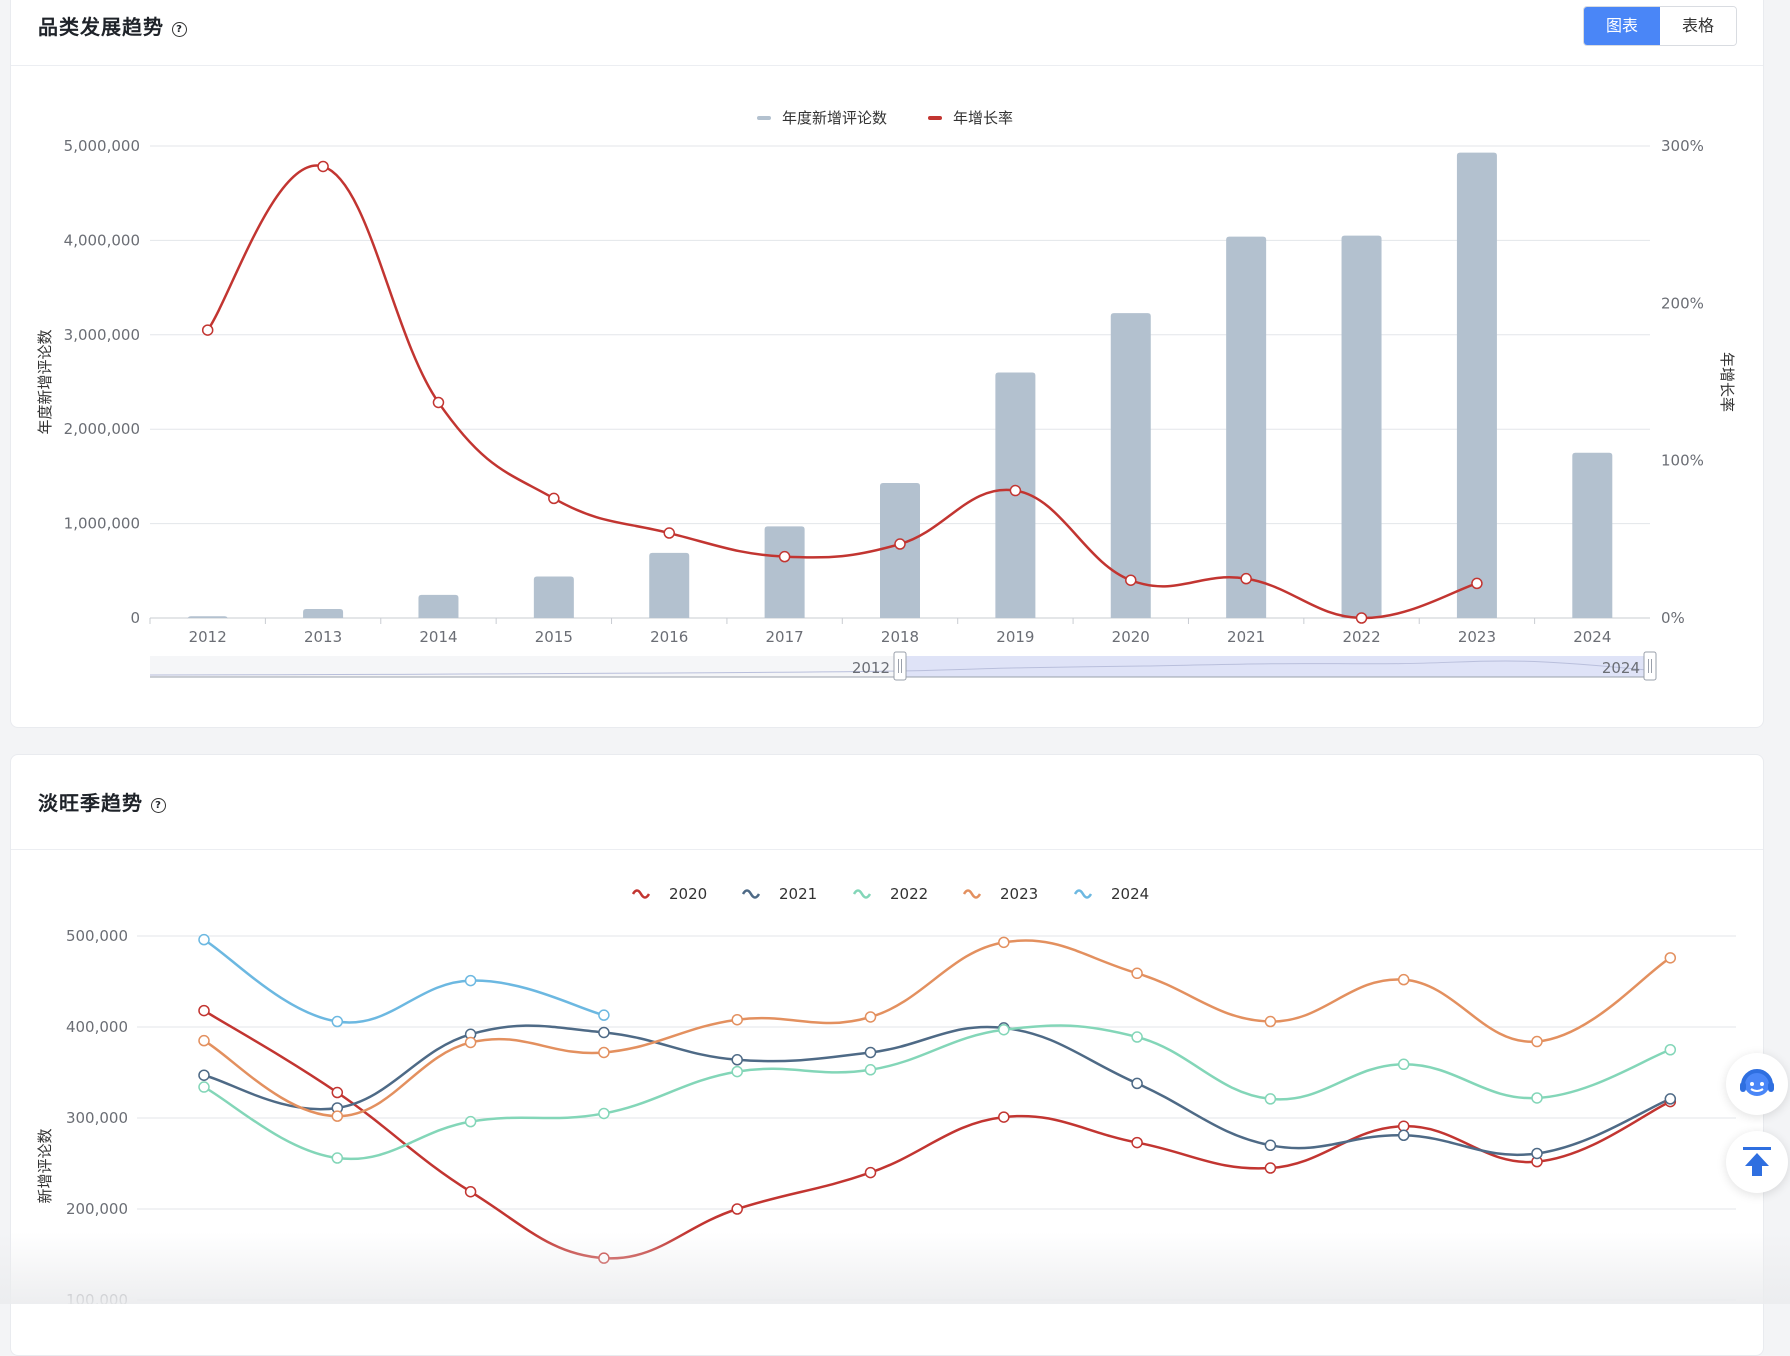 This screenshot has height=1356, width=1790. What do you see at coordinates (1477, 637) in the screenshot?
I see `x-tick-label: 2023` at bounding box center [1477, 637].